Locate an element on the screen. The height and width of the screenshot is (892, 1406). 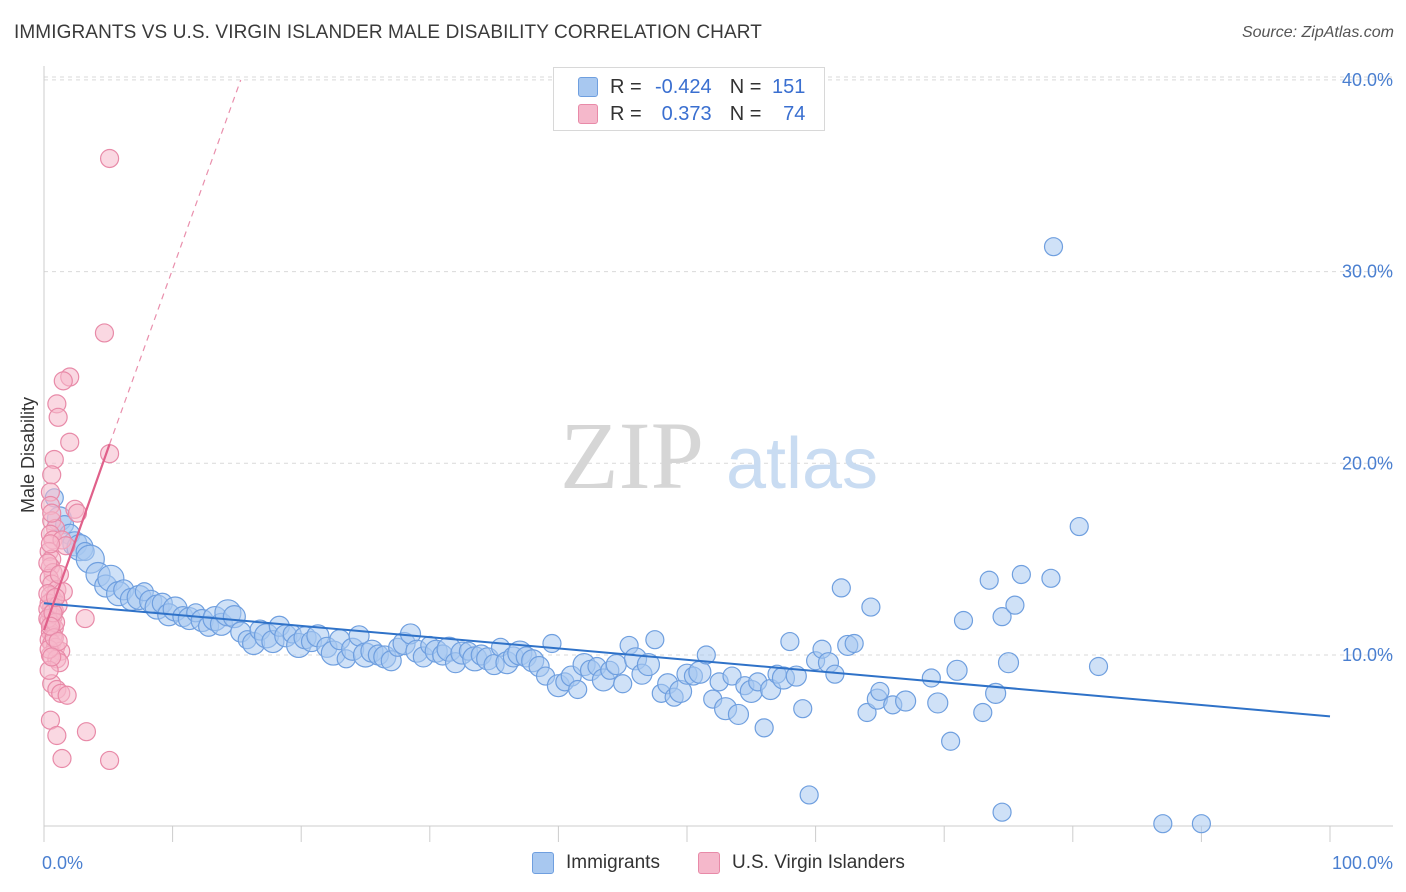
legend-row-immigrants: R = -0.424 N = 151 is located at coordinates (691, 87).